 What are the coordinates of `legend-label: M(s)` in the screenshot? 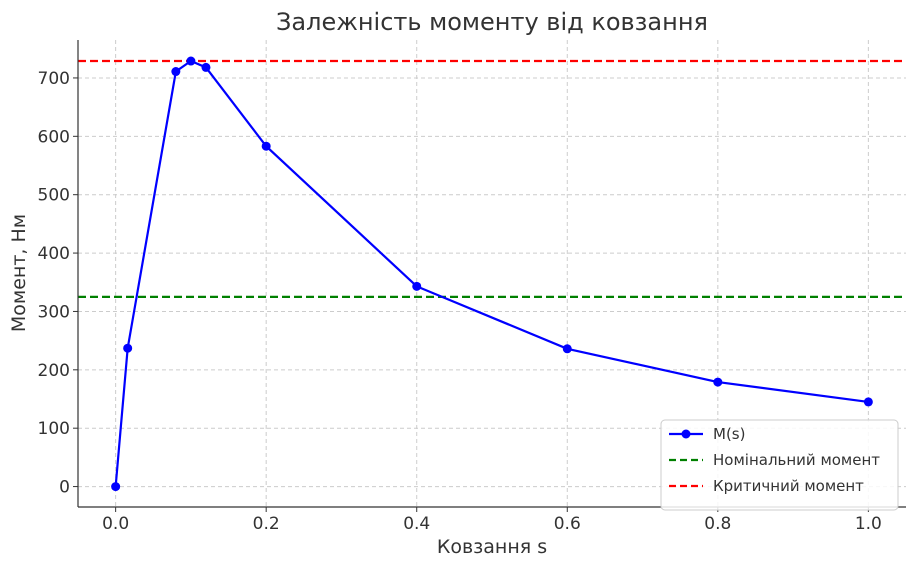 It's located at (729, 434).